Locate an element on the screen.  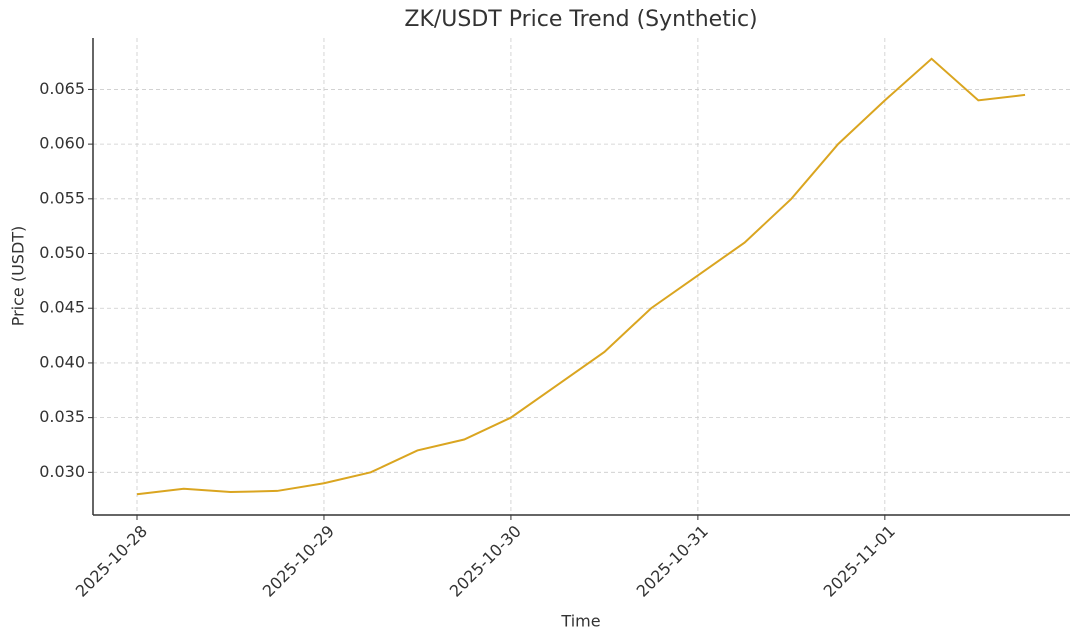
y-tick-label: 0.040 is located at coordinates (62, 361).